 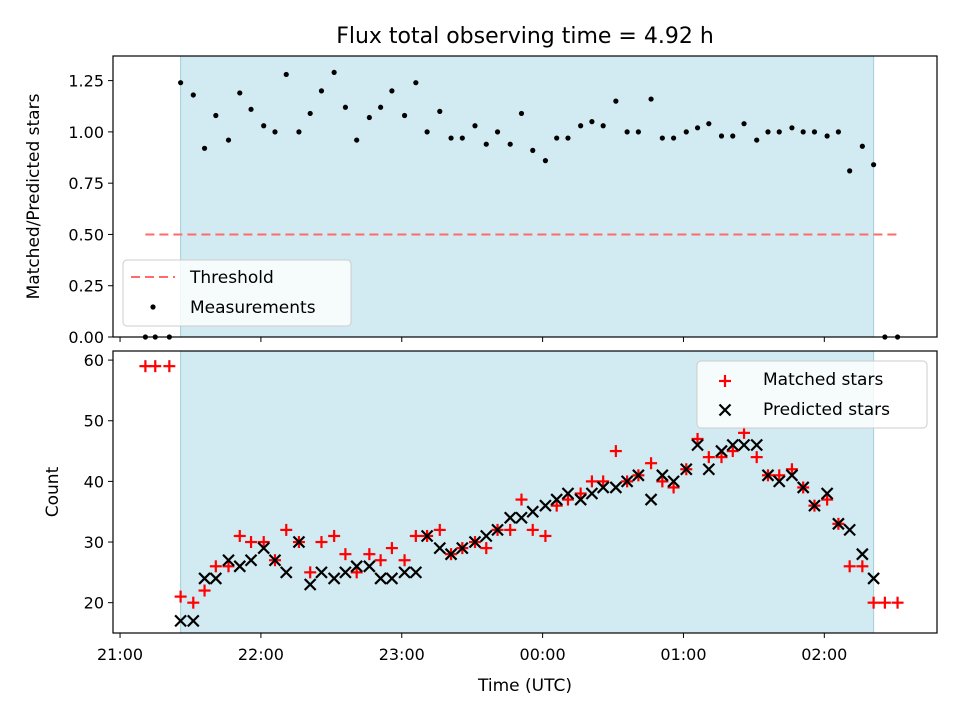 What do you see at coordinates (86, 234) in the screenshot?
I see `y-tick-label: 0.50` at bounding box center [86, 234].